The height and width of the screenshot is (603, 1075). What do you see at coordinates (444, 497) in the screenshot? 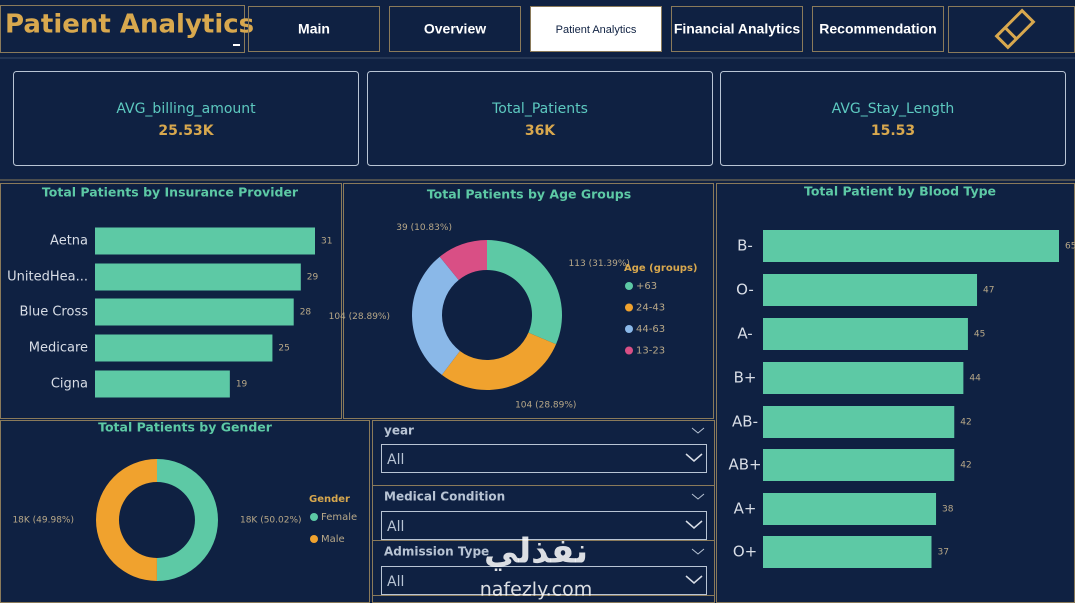
I see `slicer-label: Medical Condition` at bounding box center [444, 497].